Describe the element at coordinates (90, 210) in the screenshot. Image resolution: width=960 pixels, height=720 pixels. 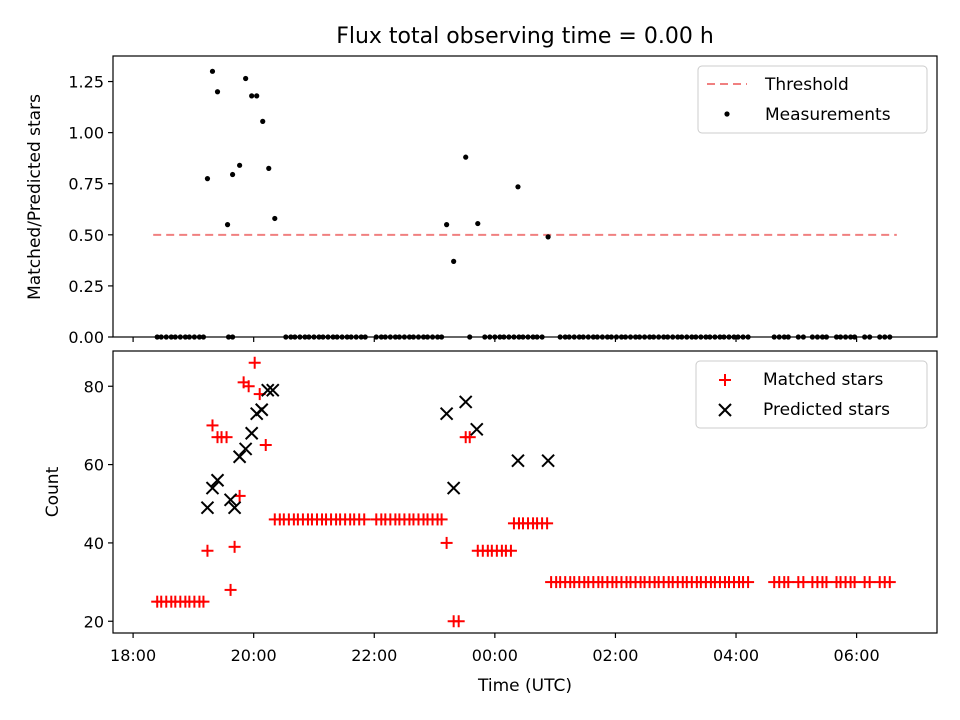
I see `top-y-ticks: 0.00 0.25 0.50 0.75 1.00 1.25` at that location.